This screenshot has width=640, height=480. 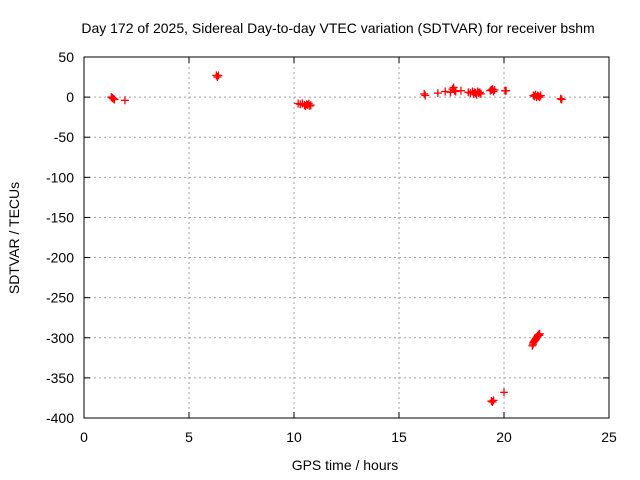 I want to click on x-tick-label: 15, so click(x=399, y=437).